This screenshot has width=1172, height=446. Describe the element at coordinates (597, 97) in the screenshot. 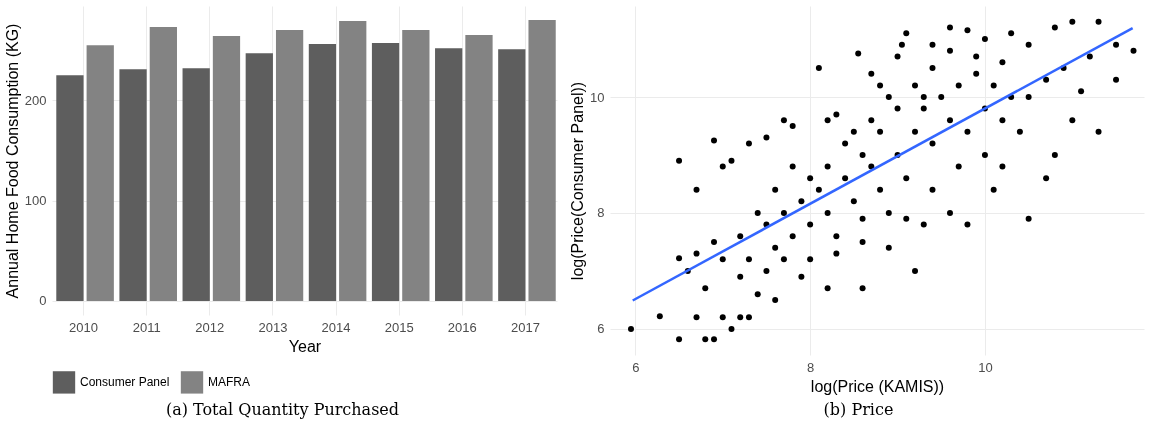

I see `y-tick-label: 10` at that location.